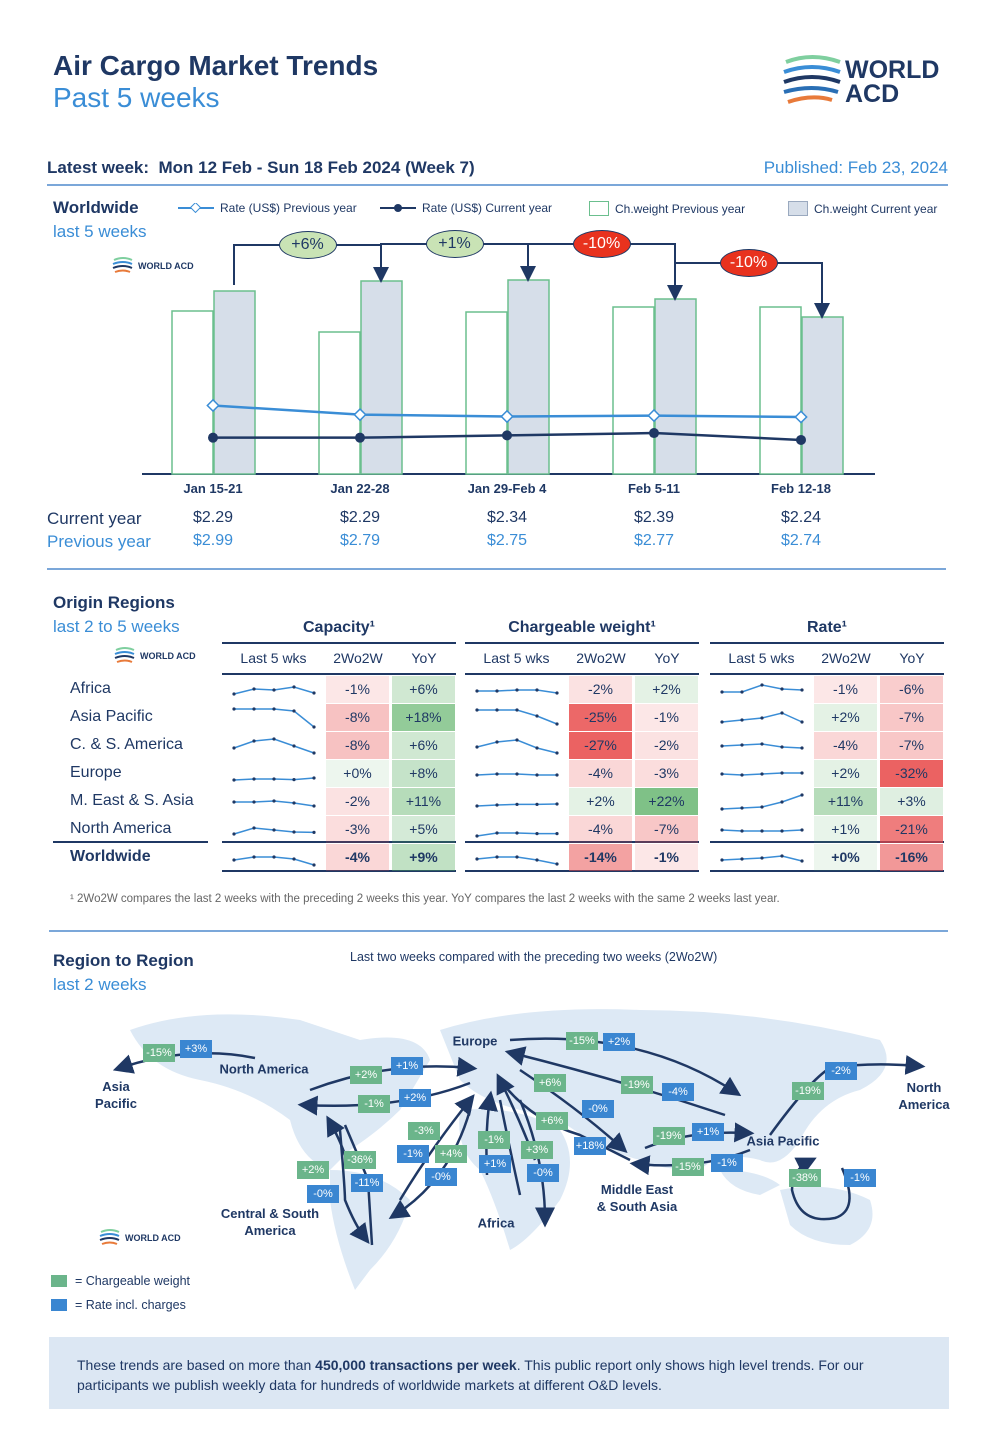 This screenshot has height=1433, width=992. What do you see at coordinates (357, 717) in the screenshot?
I see `2wo2w-cell: -8%` at bounding box center [357, 717].